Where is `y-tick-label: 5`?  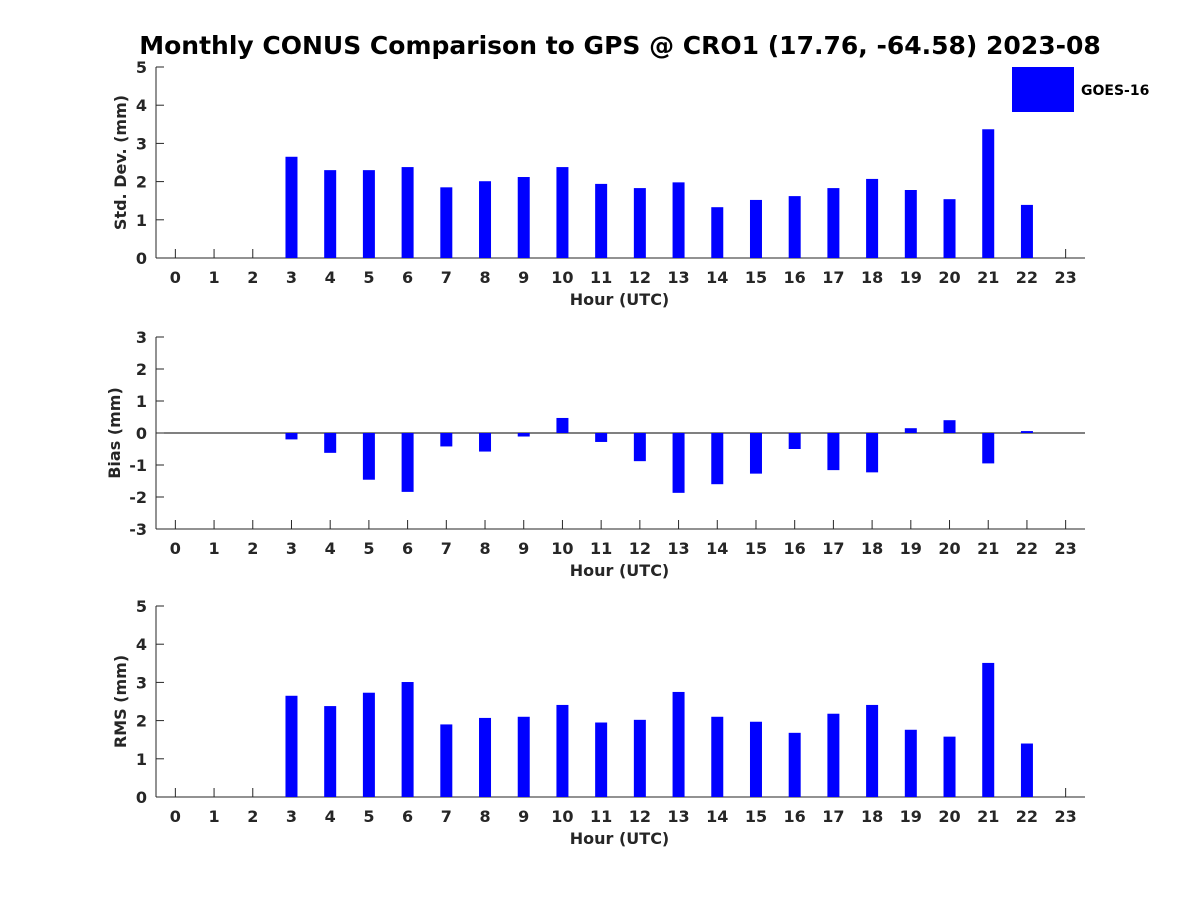
y-tick-label: 5 is located at coordinates (141, 67).